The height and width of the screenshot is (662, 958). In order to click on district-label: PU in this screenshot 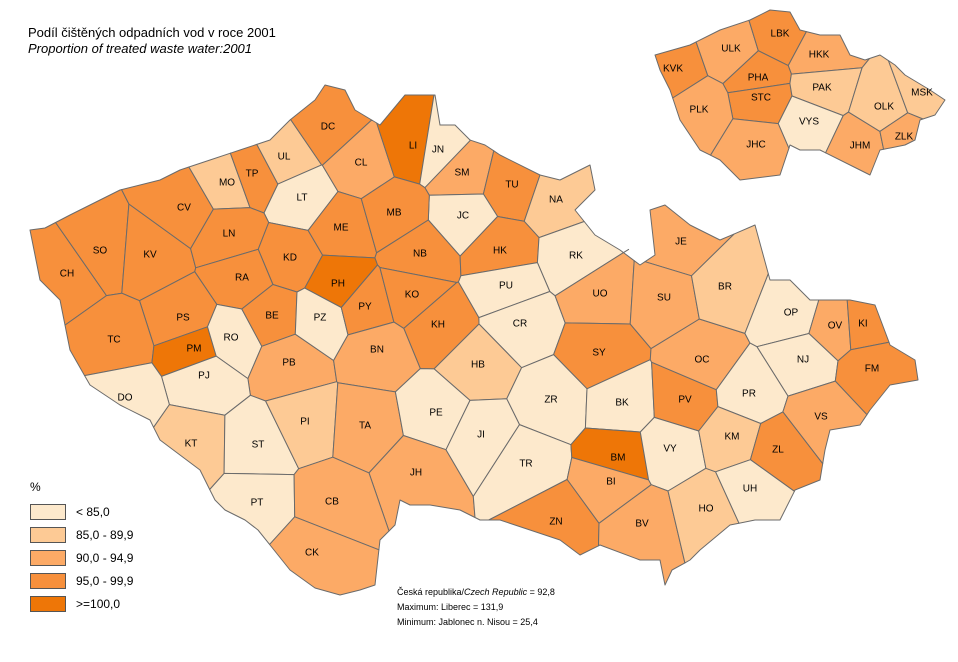, I will do `click(506, 286)`.